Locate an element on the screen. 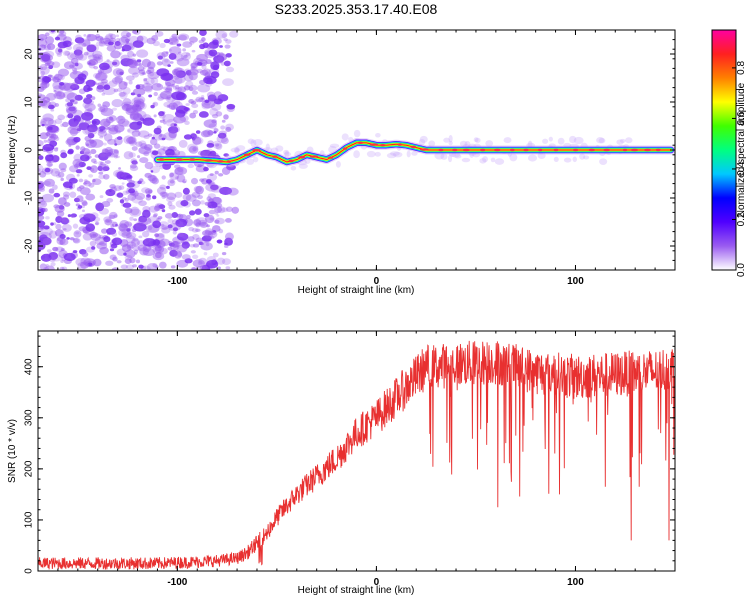 The width and height of the screenshot is (750, 600). spectrogram-y-axis-label: Frequency (Hz) is located at coordinates (12, 150).